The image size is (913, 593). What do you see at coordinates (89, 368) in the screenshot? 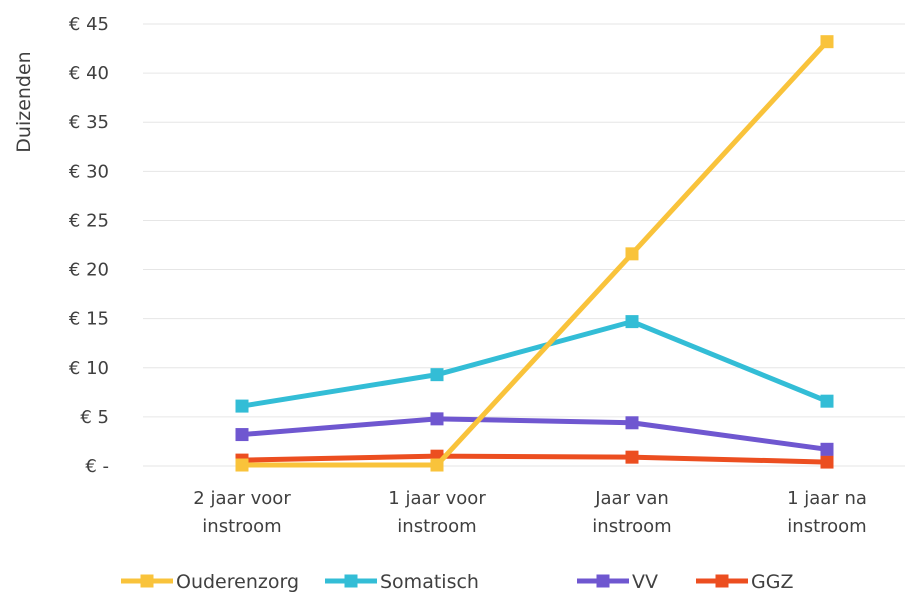
I see `y-tick-label: € 10` at bounding box center [89, 368].